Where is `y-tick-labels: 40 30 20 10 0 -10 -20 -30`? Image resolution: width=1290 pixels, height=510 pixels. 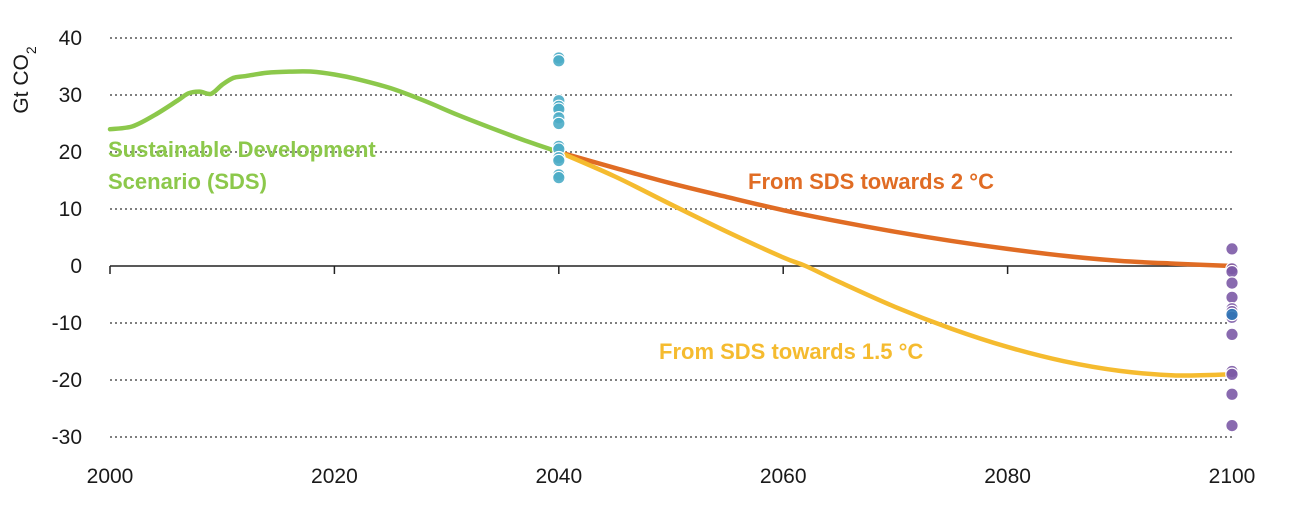
y-tick-labels: 40 30 20 10 0 -10 -20 -30 is located at coordinates (67, 238).